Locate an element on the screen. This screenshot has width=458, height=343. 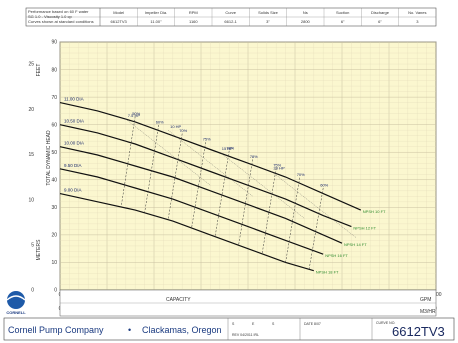
npsh-label: NPSH 10 FT is located at coordinates (374, 211).